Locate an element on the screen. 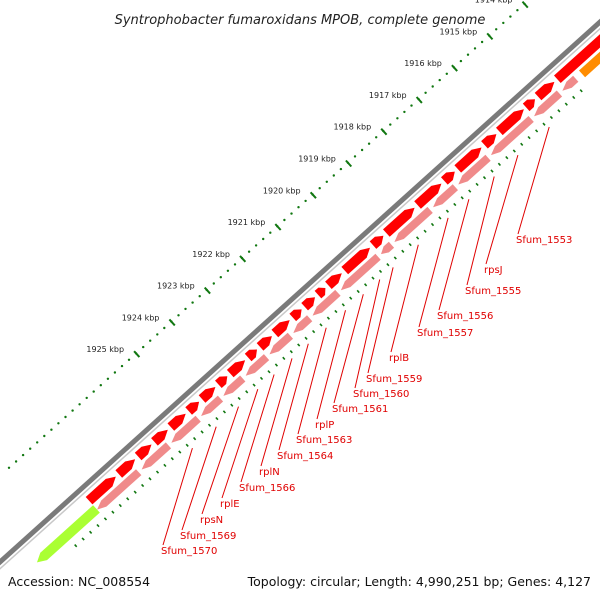 Image resolution: width=600 pixels, height=600 pixels. scale-tick-label: 1921 kbp is located at coordinates (247, 222).